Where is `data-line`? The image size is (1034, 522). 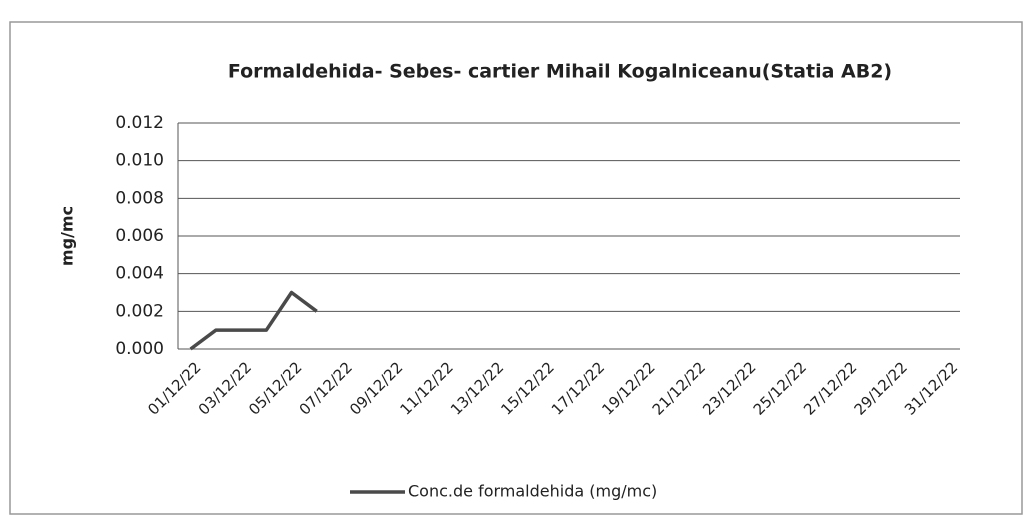 data-line is located at coordinates (253, 320).